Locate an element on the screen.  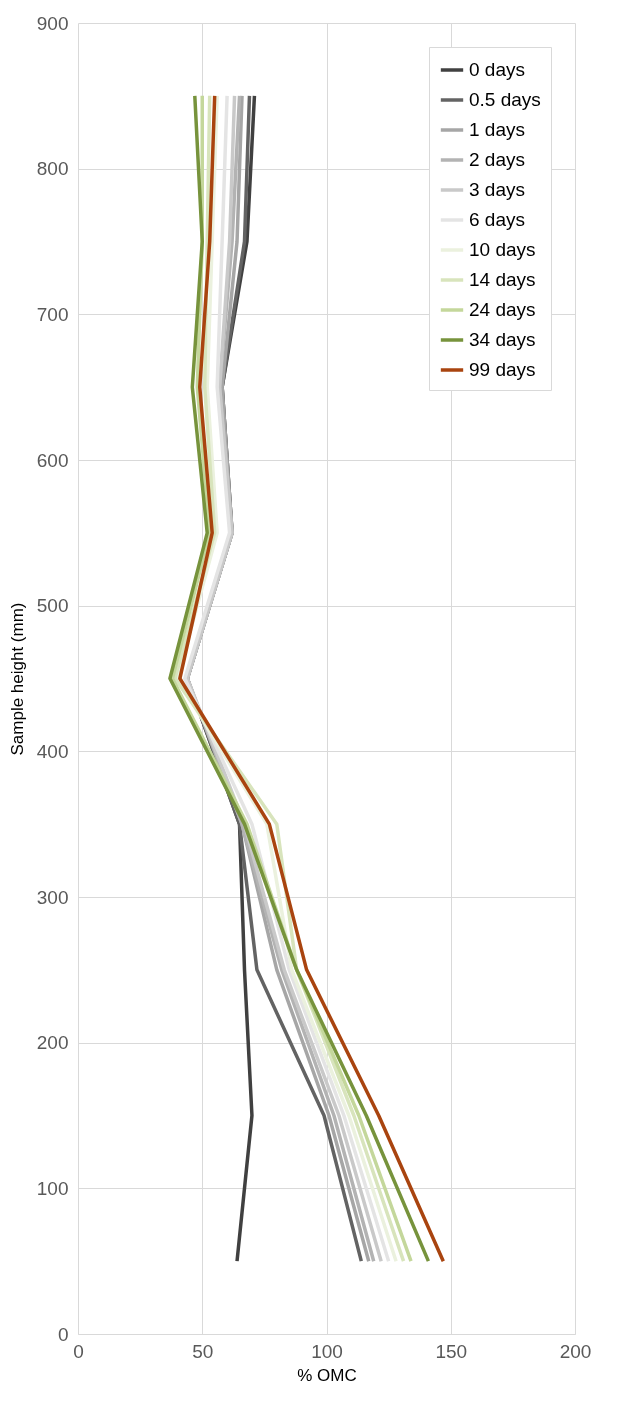
legend-label: 10 days is located at coordinates (502, 249).